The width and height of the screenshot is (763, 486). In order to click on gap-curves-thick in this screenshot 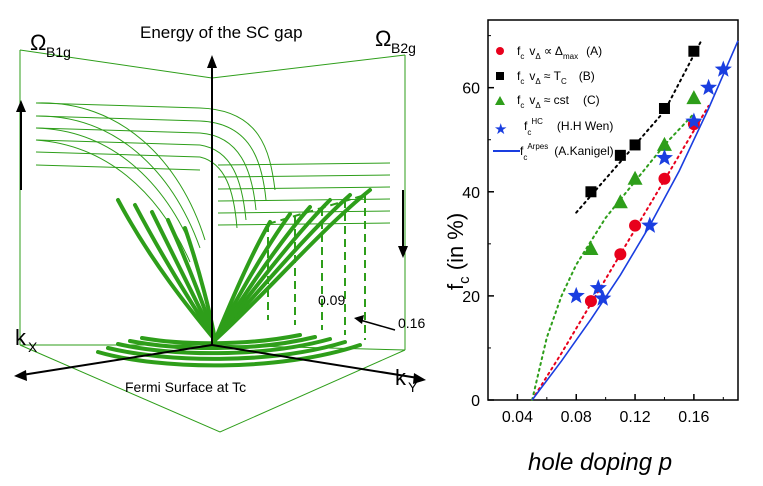, I will do `click(244, 265)`.